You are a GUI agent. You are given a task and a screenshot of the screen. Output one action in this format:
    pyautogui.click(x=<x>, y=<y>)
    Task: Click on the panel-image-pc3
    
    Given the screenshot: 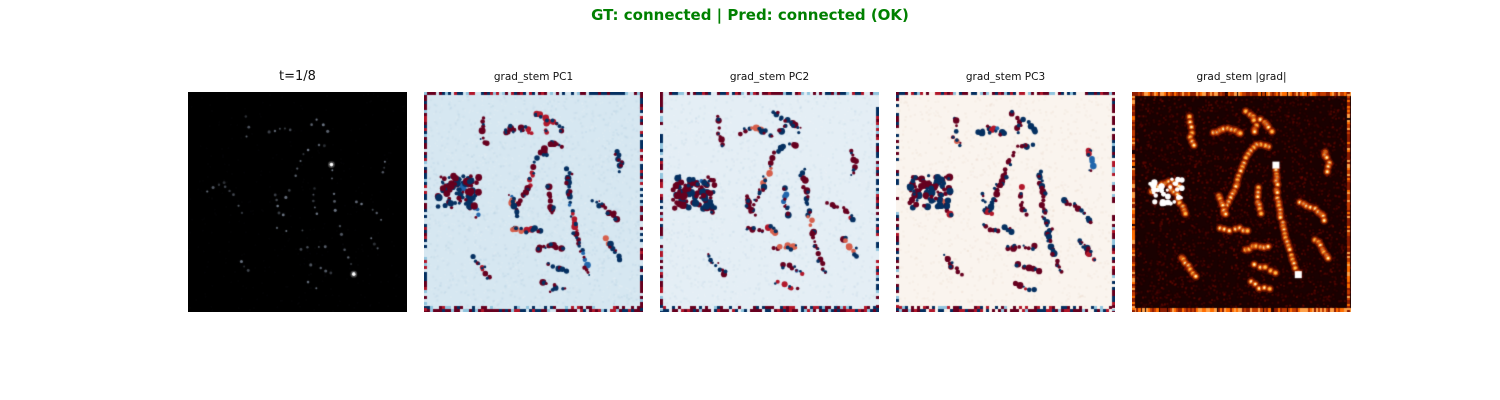 What is the action you would take?
    pyautogui.click(x=1005, y=202)
    